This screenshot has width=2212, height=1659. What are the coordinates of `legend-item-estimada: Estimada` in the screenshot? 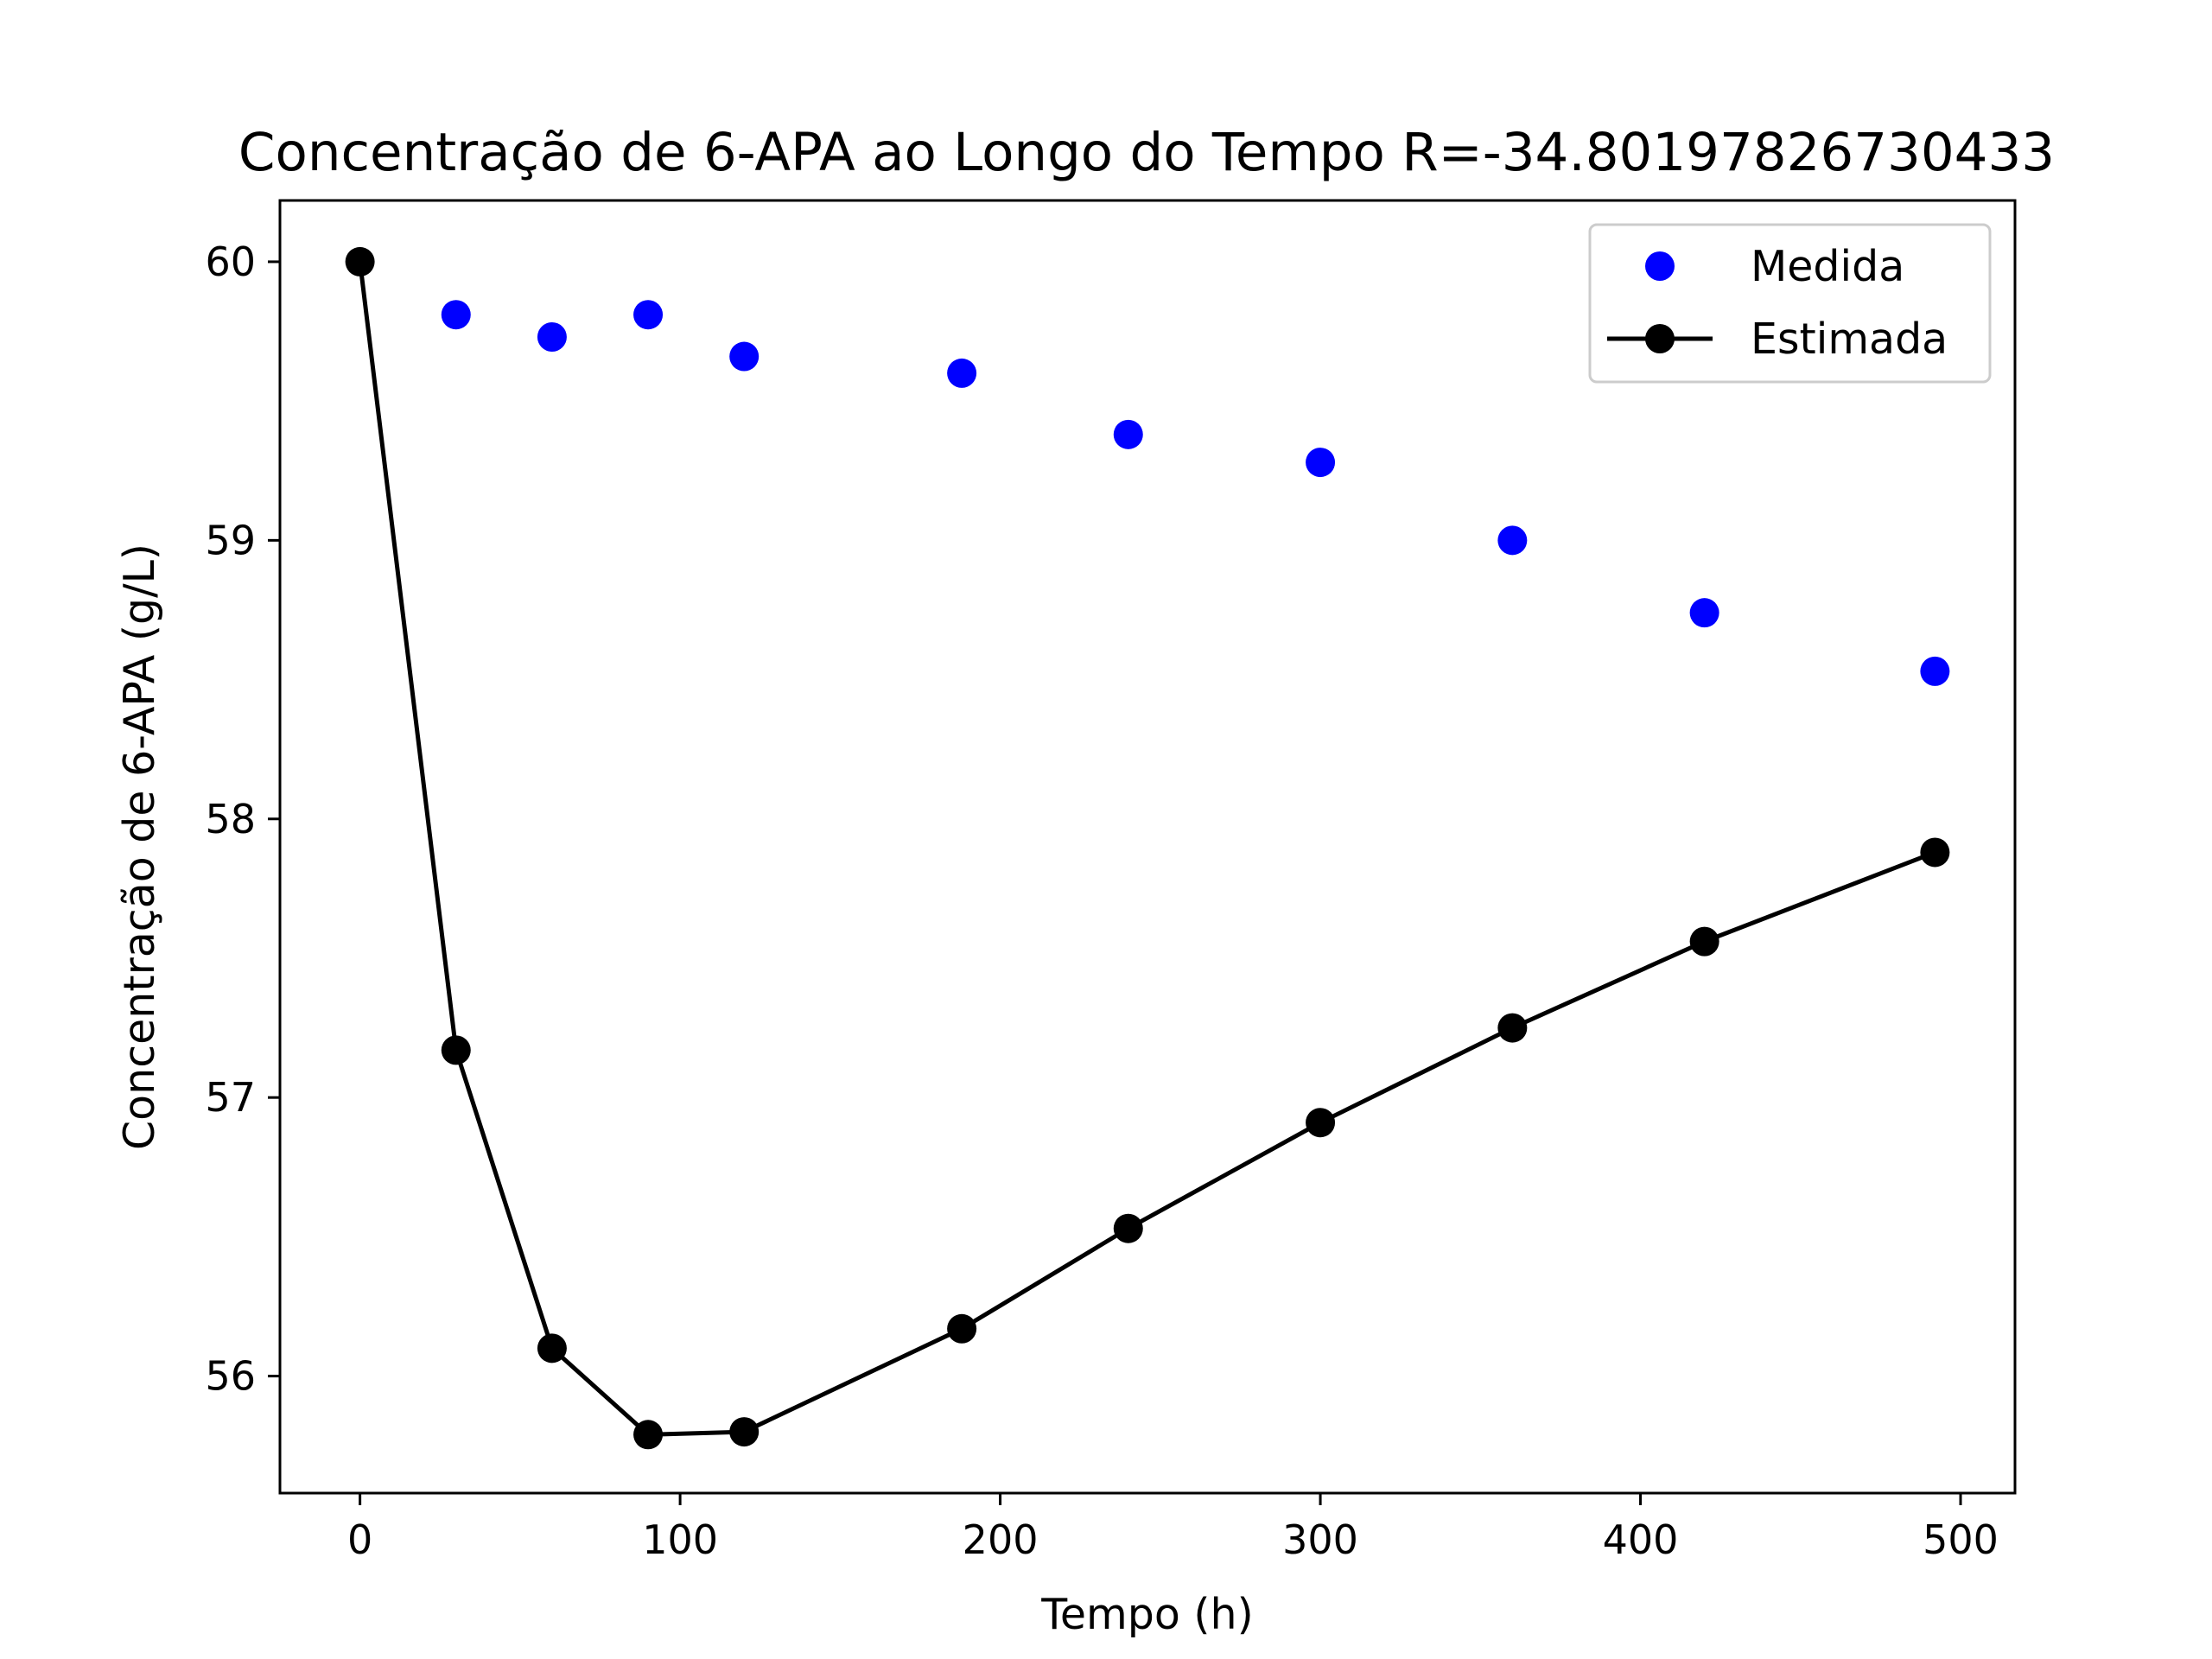 It's located at (1777, 339).